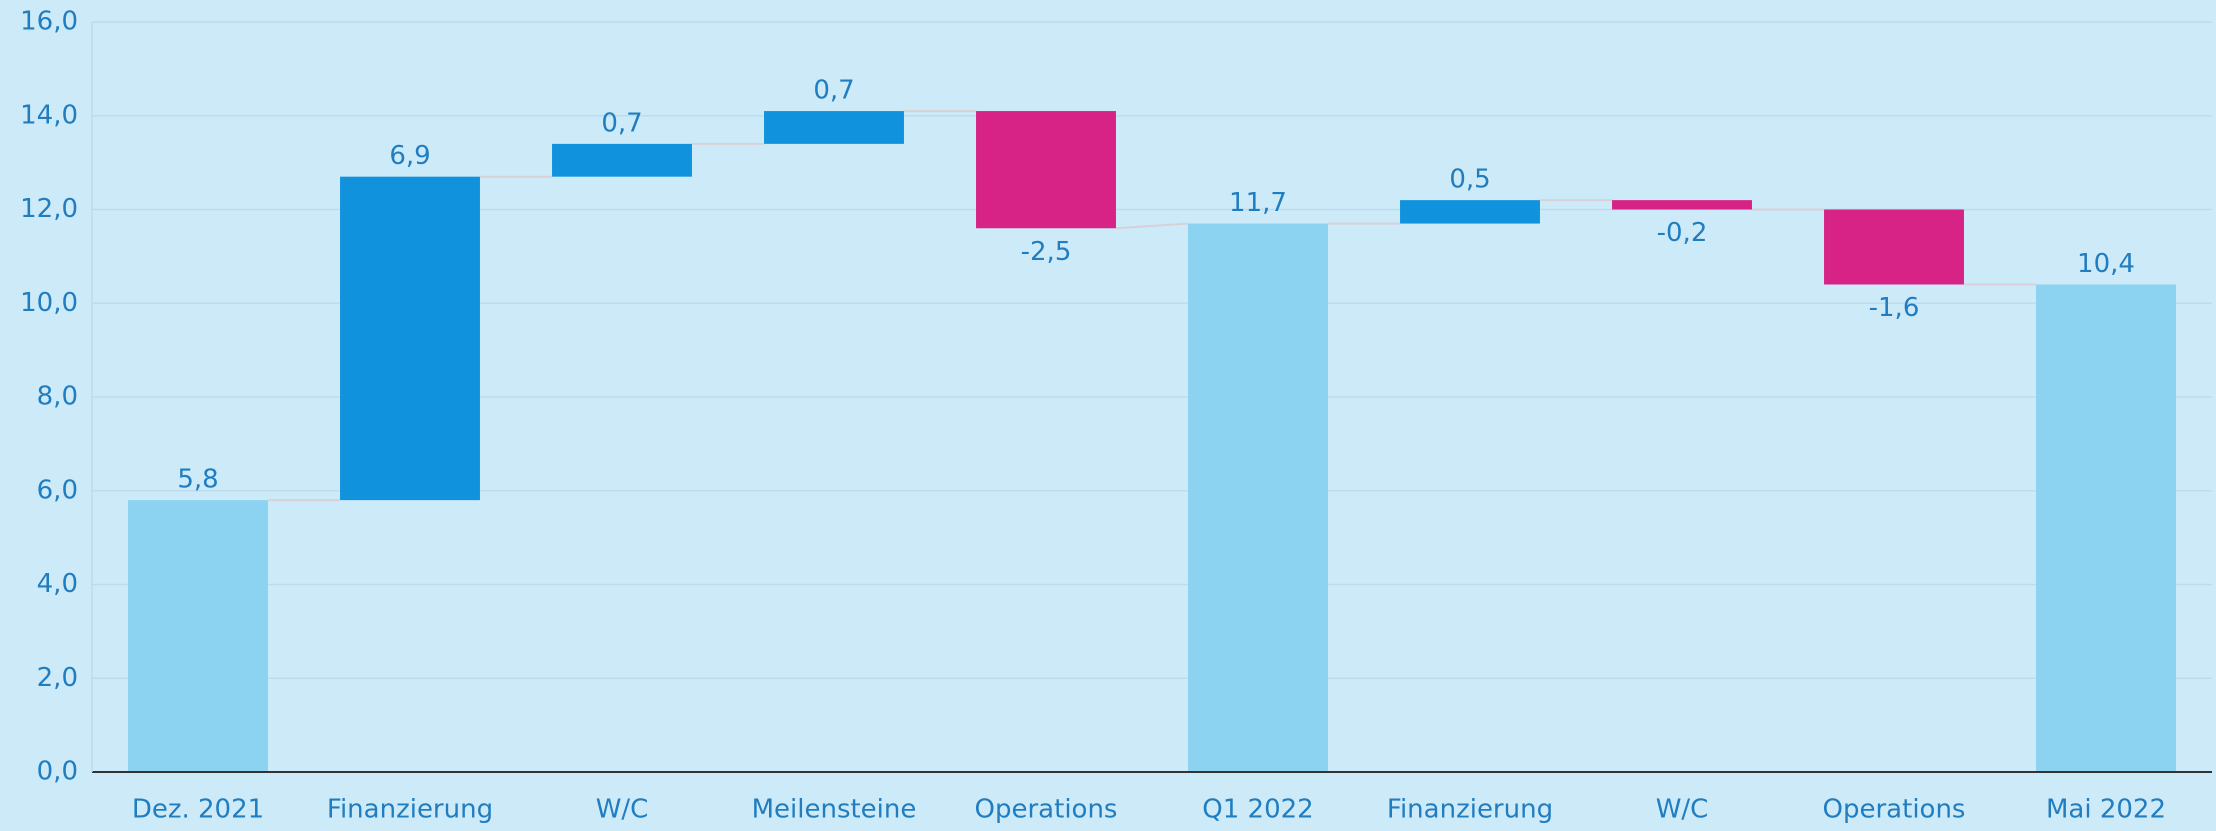 This screenshot has height=831, width=2216. What do you see at coordinates (1469, 180) in the screenshot?
I see `value-label: 0,5` at bounding box center [1469, 180].